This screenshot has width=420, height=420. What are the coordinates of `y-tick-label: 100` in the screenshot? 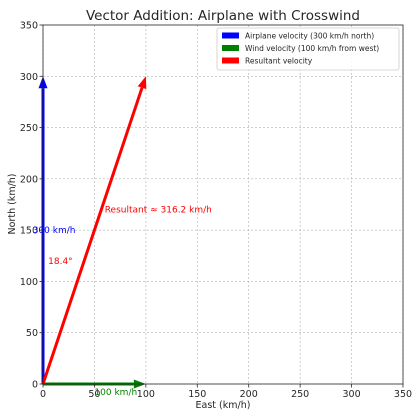 It's located at (29, 282).